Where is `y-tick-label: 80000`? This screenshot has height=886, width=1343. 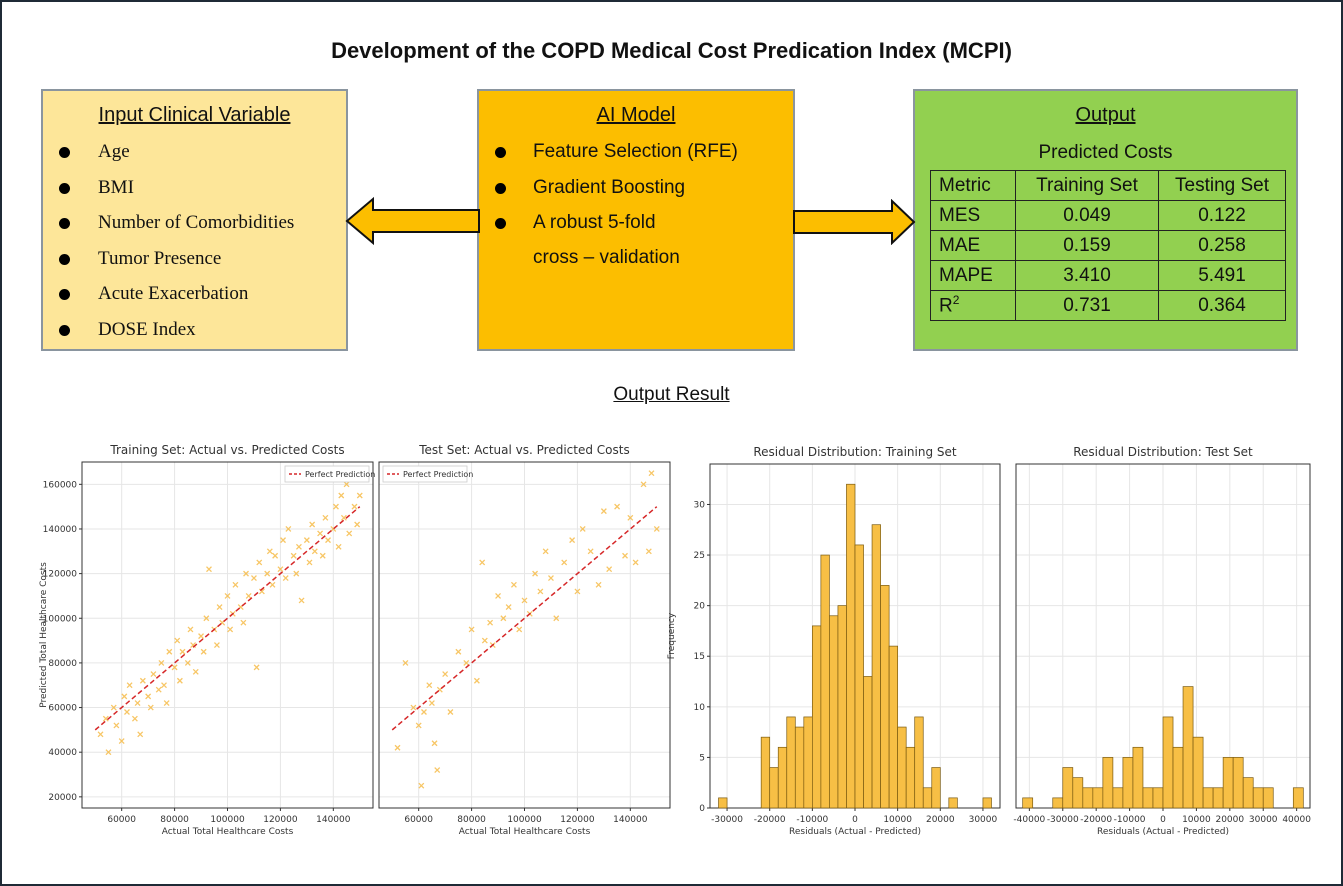
y-tick-label: 80000 is located at coordinates (62, 664).